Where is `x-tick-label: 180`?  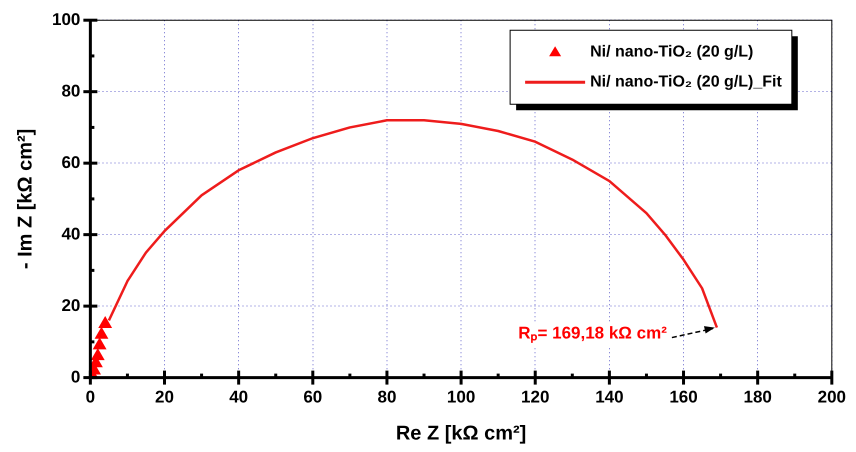 x-tick-label: 180 is located at coordinates (757, 396).